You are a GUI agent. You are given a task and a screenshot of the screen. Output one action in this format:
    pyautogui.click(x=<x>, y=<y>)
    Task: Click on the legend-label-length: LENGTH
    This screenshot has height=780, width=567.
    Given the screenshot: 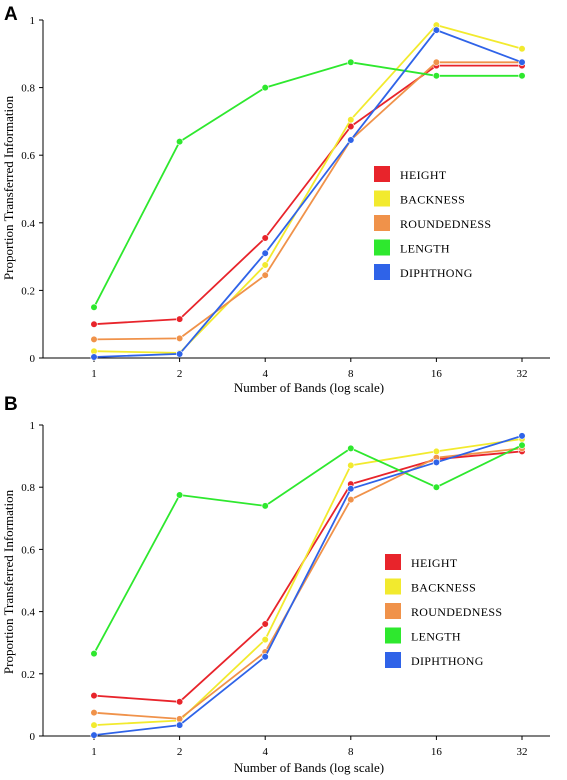 What is the action you would take?
    pyautogui.click(x=436, y=637)
    